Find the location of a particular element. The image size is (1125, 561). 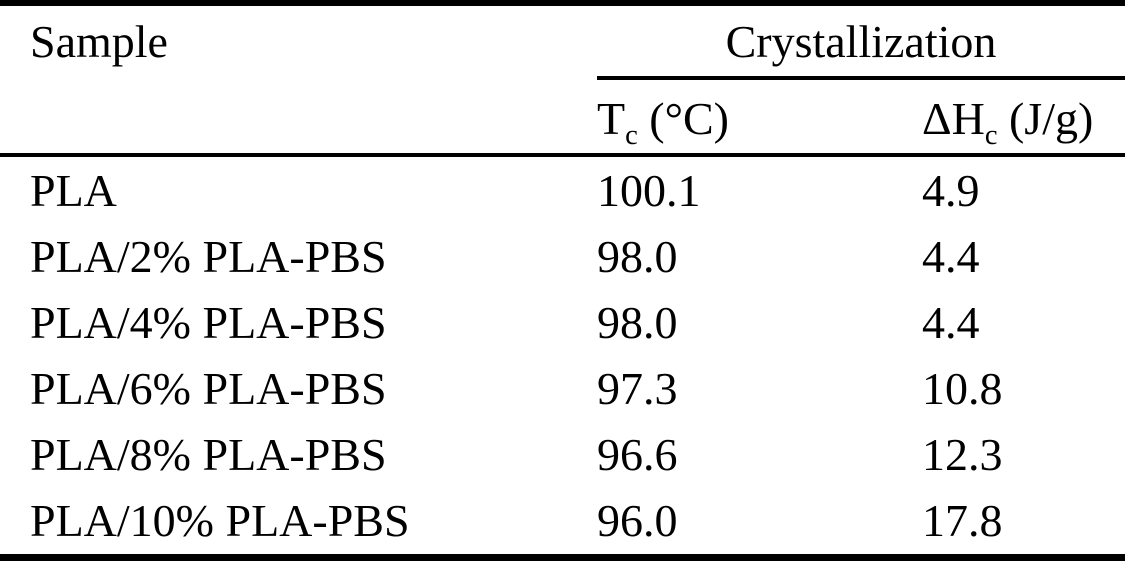

spanner-underline-rule is located at coordinates (861, 78).